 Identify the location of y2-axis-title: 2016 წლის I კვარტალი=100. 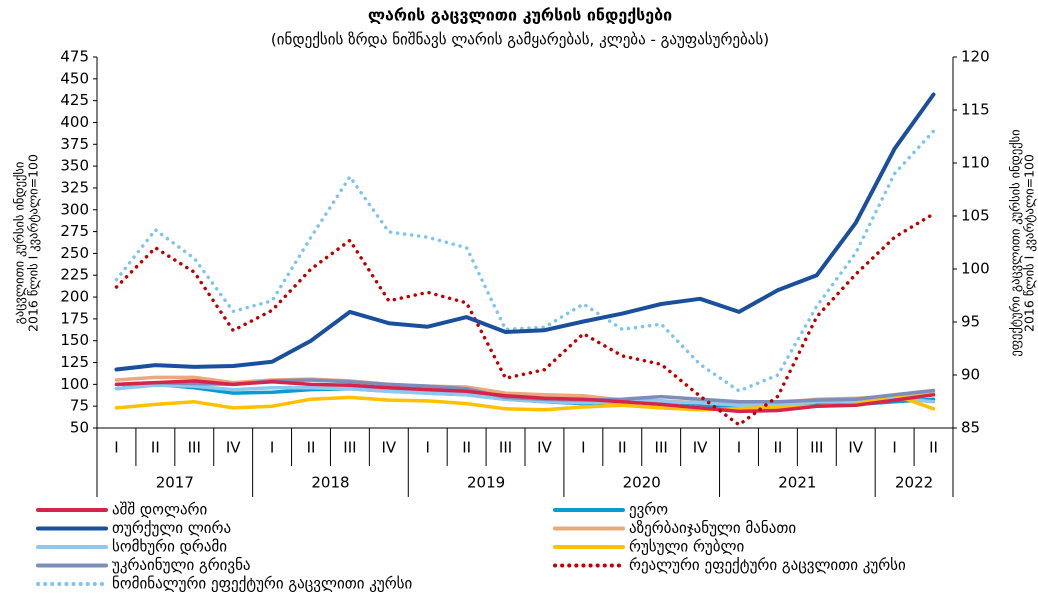
(1029, 243).